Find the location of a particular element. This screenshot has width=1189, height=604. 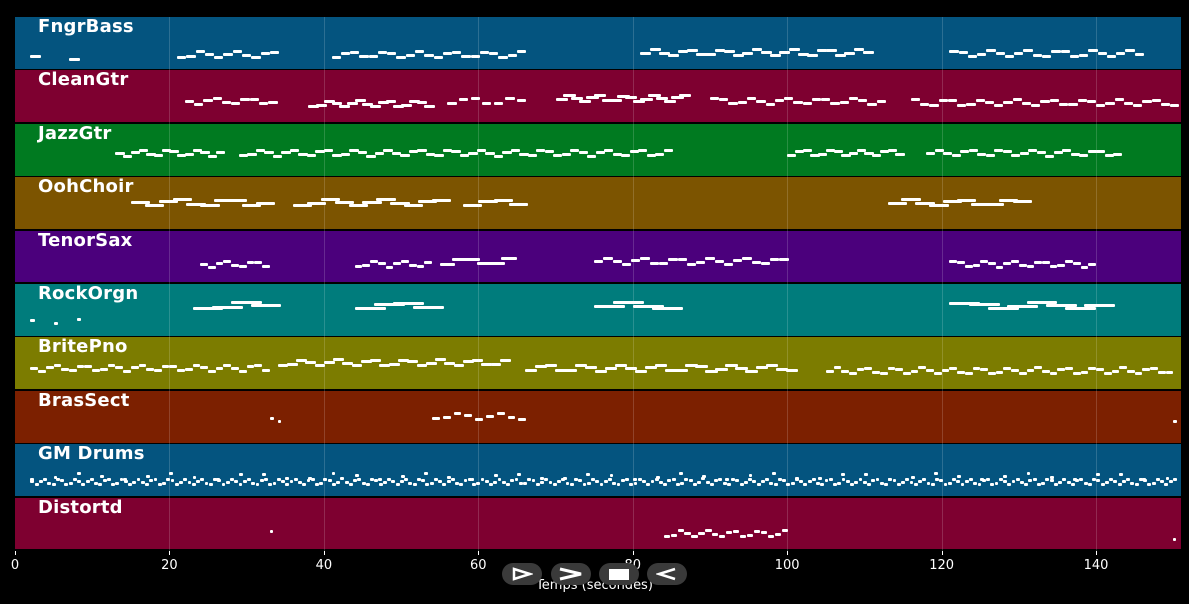

track-tenorsax: TenorSax is located at coordinates (598, 256).